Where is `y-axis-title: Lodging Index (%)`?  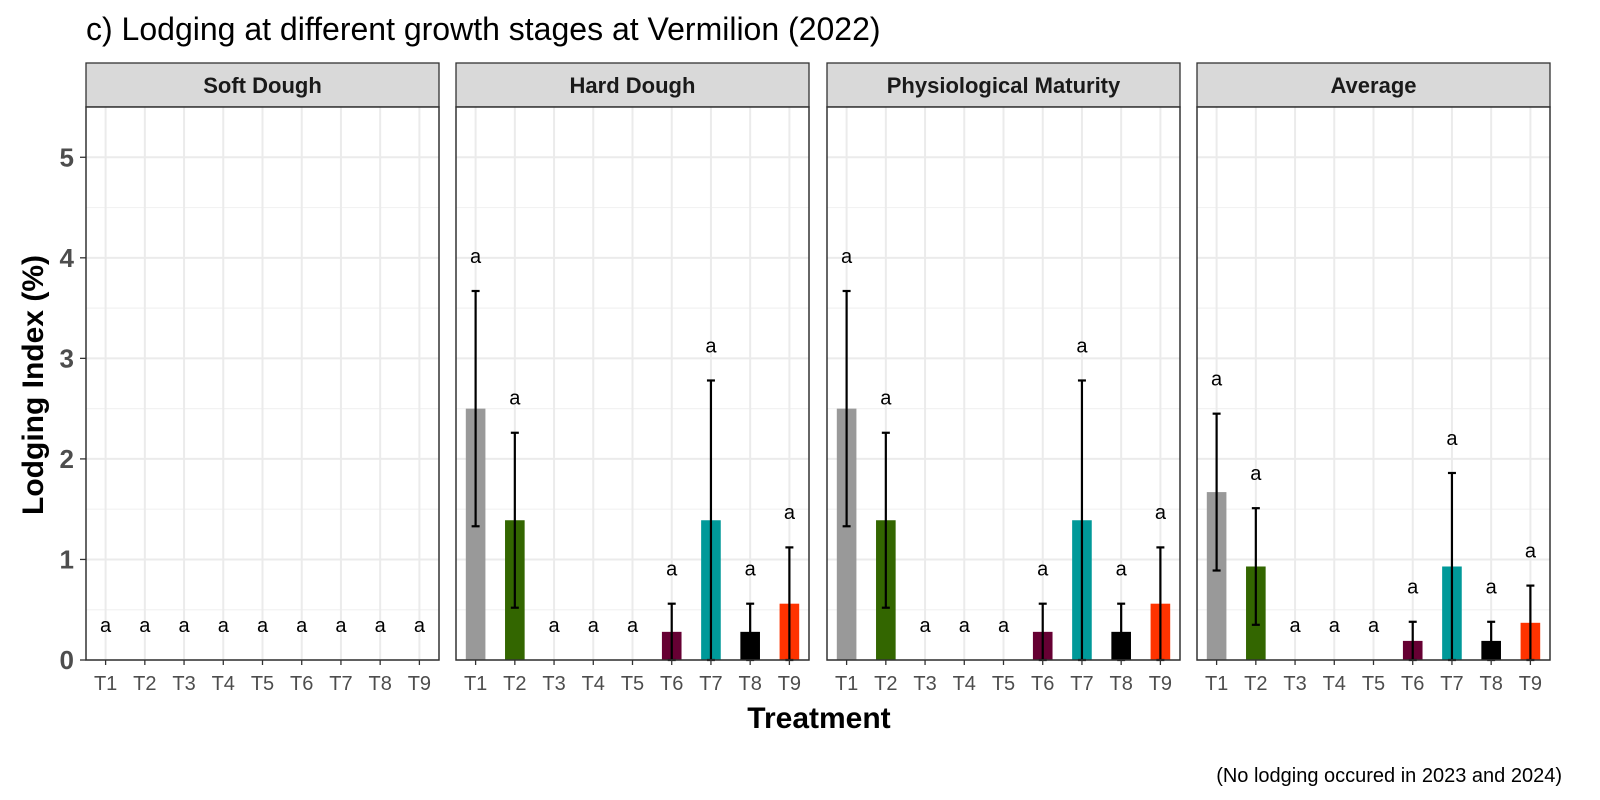
y-axis-title: Lodging Index (%) is located at coordinates (33, 385).